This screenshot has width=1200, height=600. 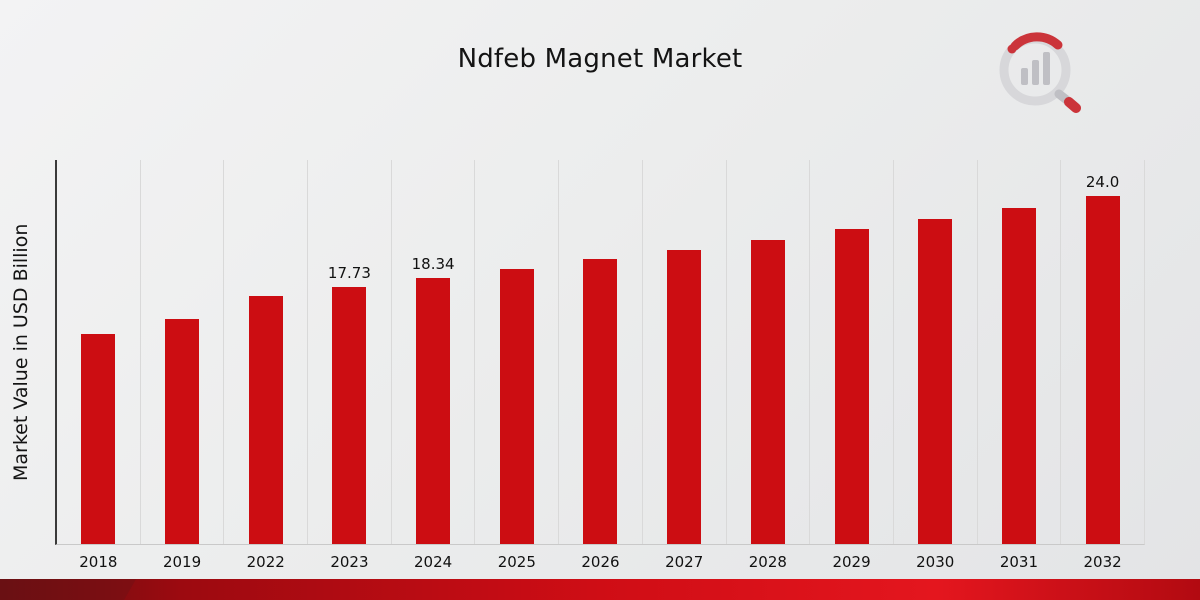 What do you see at coordinates (433, 411) in the screenshot?
I see `bar-2024` at bounding box center [433, 411].